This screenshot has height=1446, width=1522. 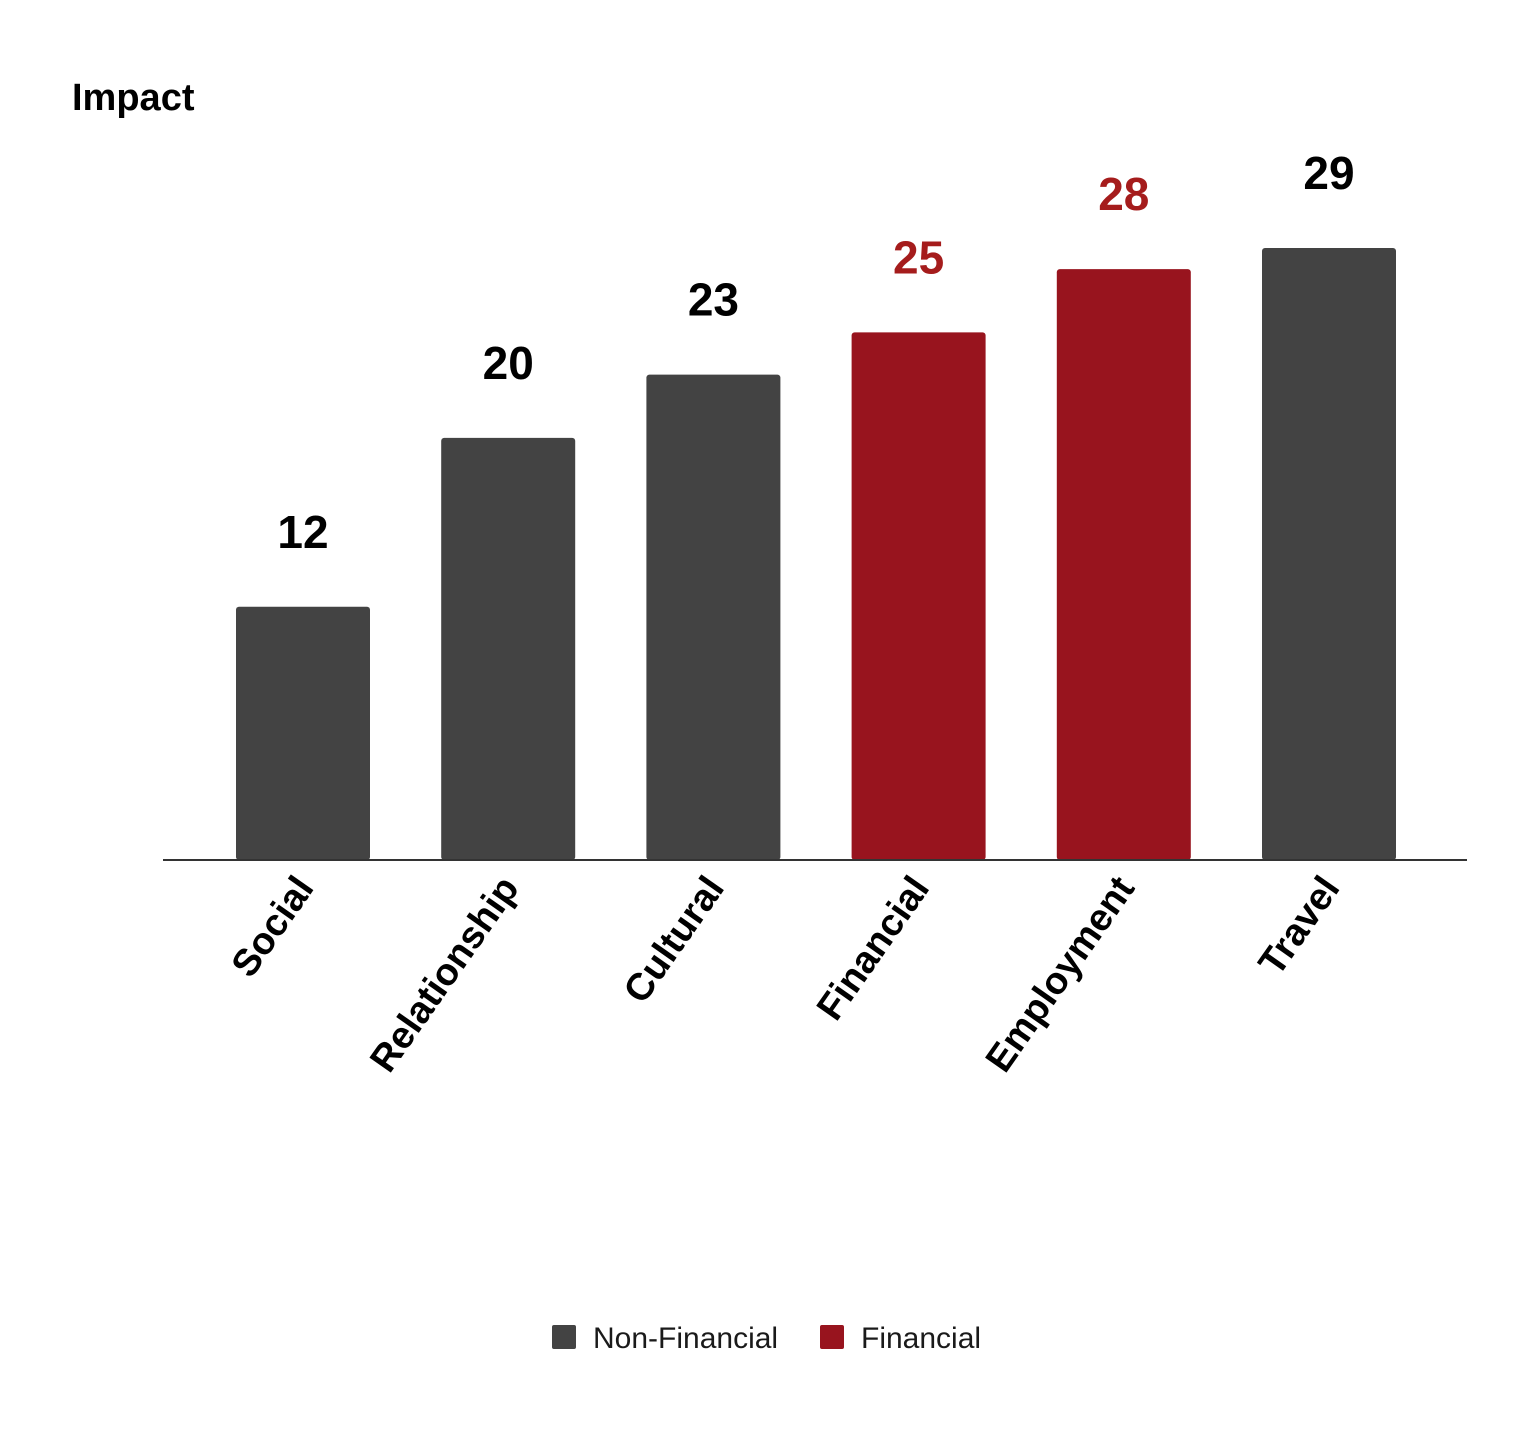 I want to click on bar-travel, so click(x=1329, y=554).